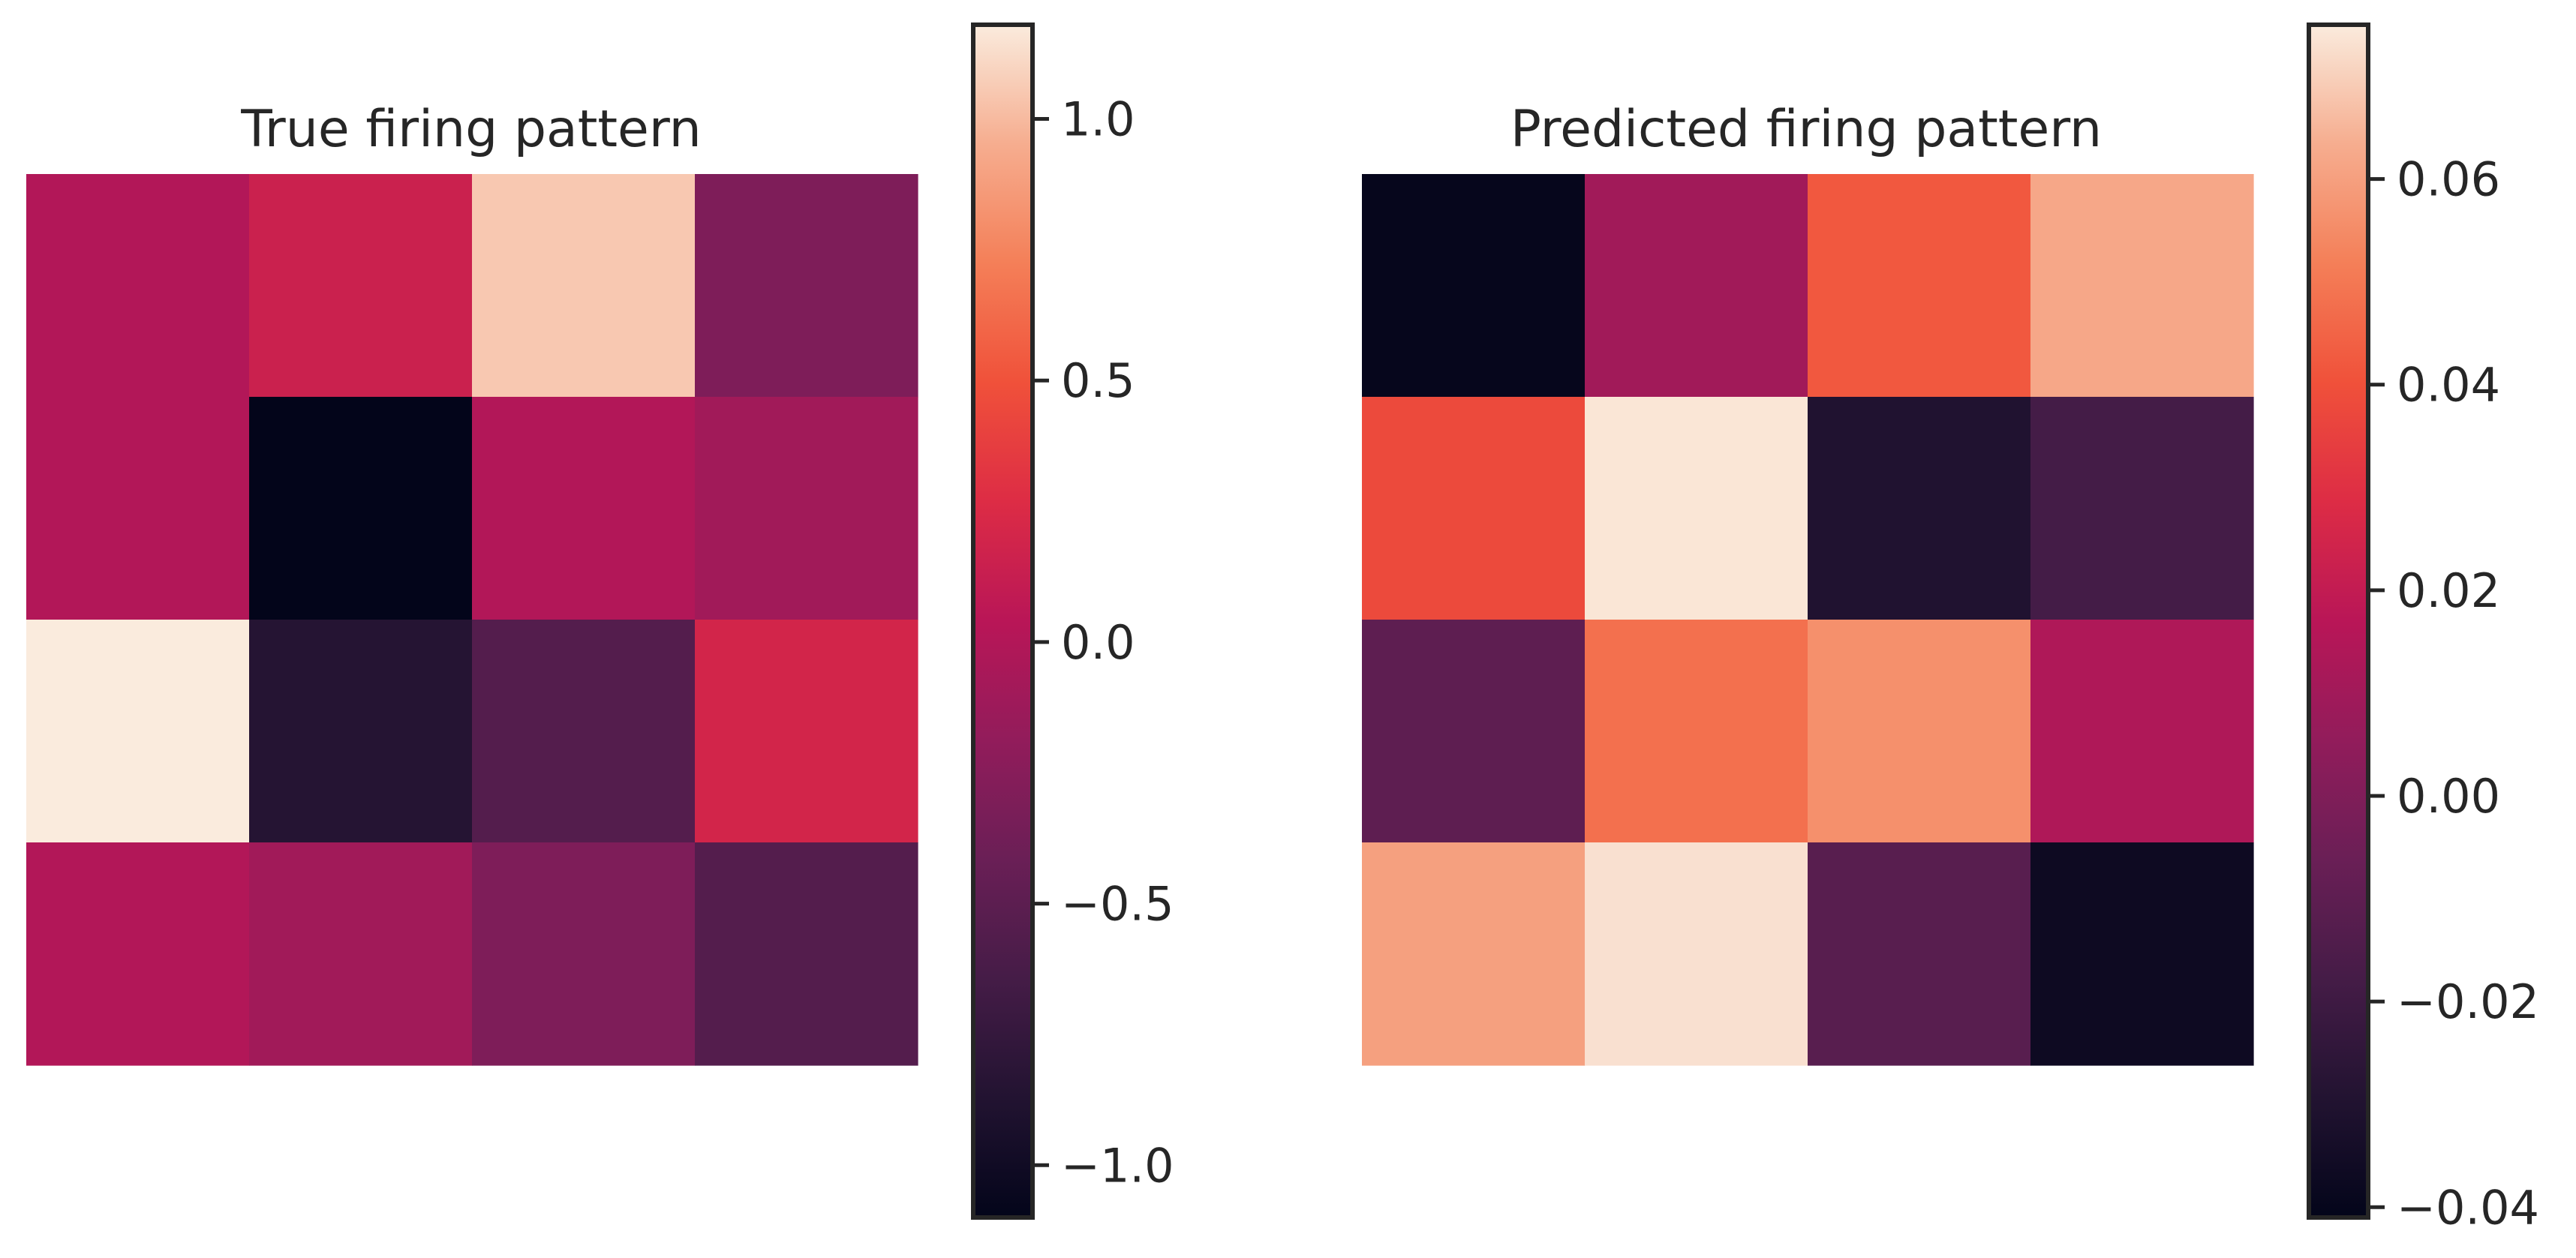  Describe the element at coordinates (470, 129) in the screenshot. I see `chart-title: True firing pattern` at that location.